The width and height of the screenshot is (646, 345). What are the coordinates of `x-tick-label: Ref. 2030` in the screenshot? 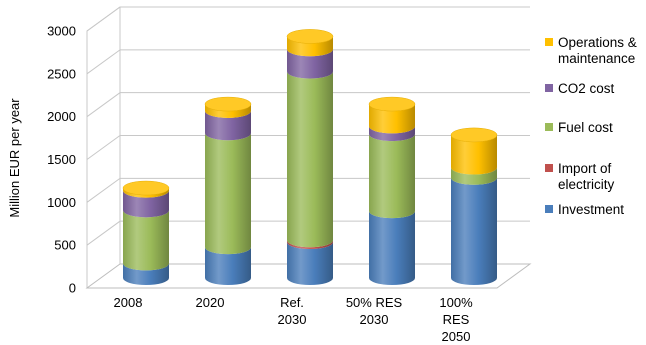 It's located at (292, 311).